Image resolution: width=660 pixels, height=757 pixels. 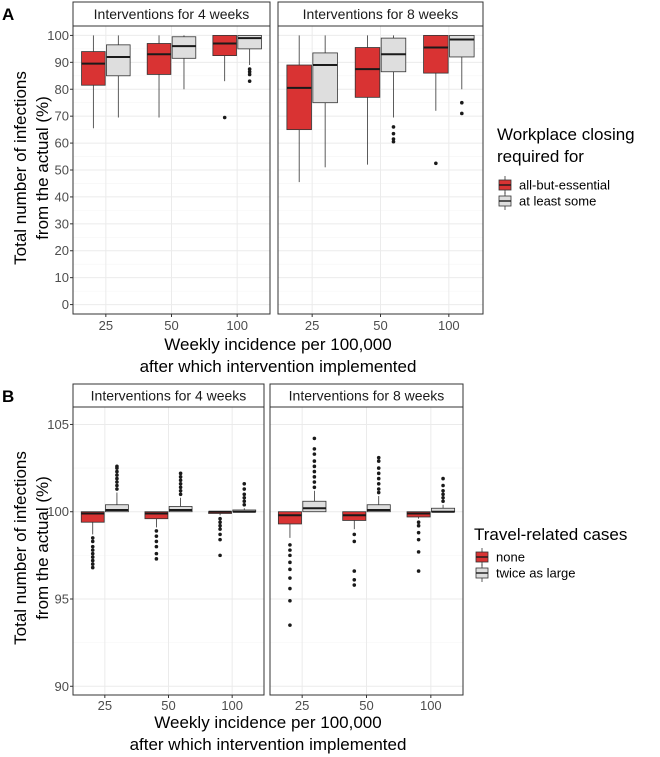 What do you see at coordinates (42, 168) in the screenshot?
I see `y-axis-title-line: from the actual (%)` at bounding box center [42, 168].